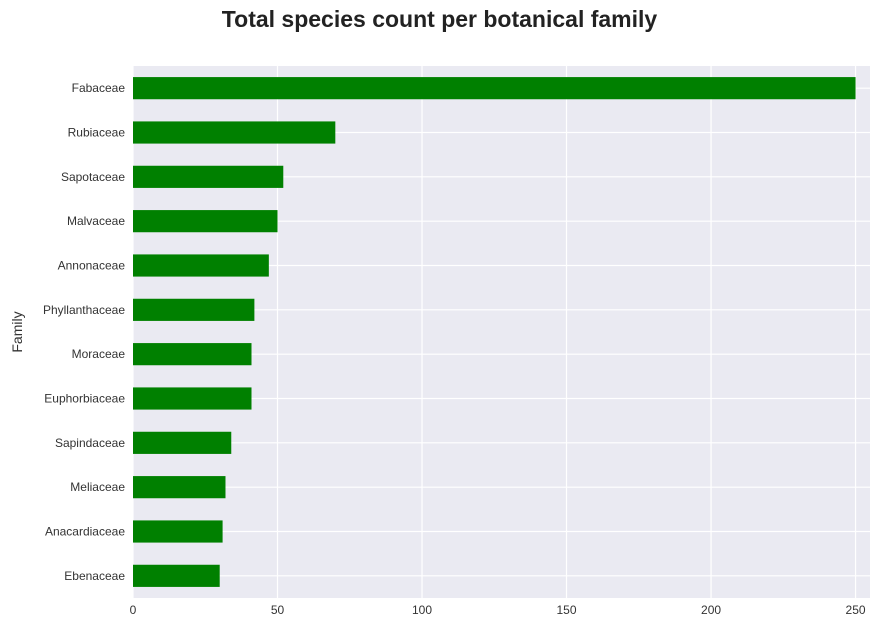 This screenshot has width=879, height=617. What do you see at coordinates (85, 532) in the screenshot?
I see `y-tick-label: Anacardiaceae` at bounding box center [85, 532].